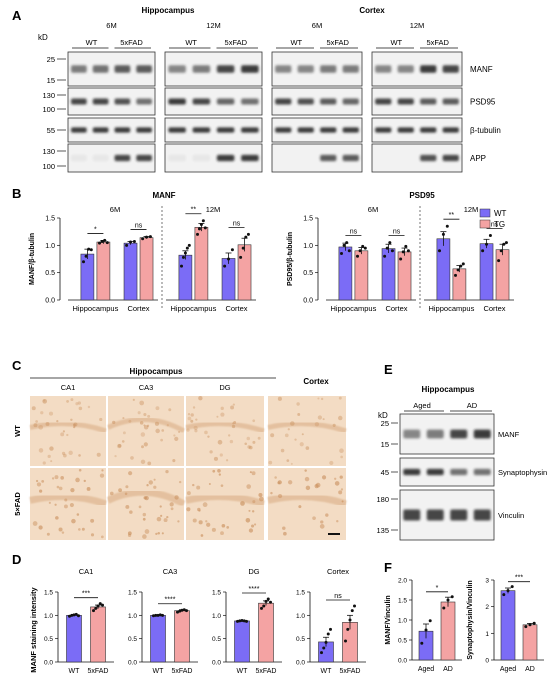 This screenshot has width=554, height=684. Describe the element at coordinates (170, 600) in the screenshot. I see `significance-label: ****` at that location.